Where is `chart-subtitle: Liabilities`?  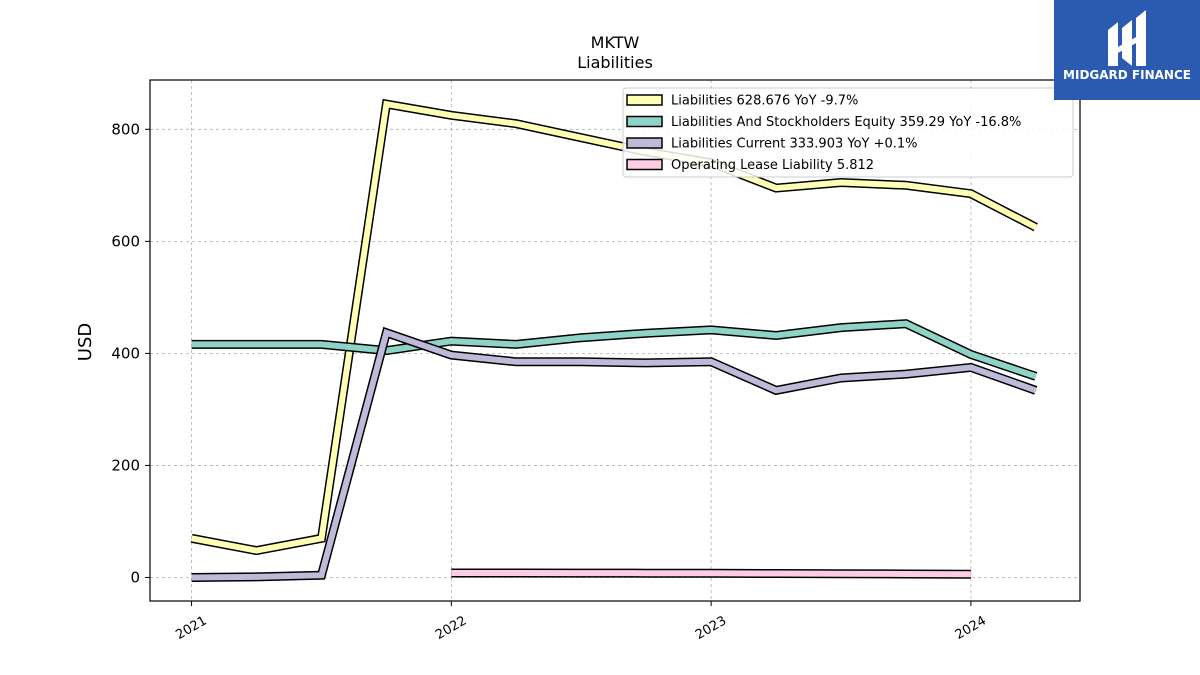 chart-subtitle: Liabilities is located at coordinates (615, 62).